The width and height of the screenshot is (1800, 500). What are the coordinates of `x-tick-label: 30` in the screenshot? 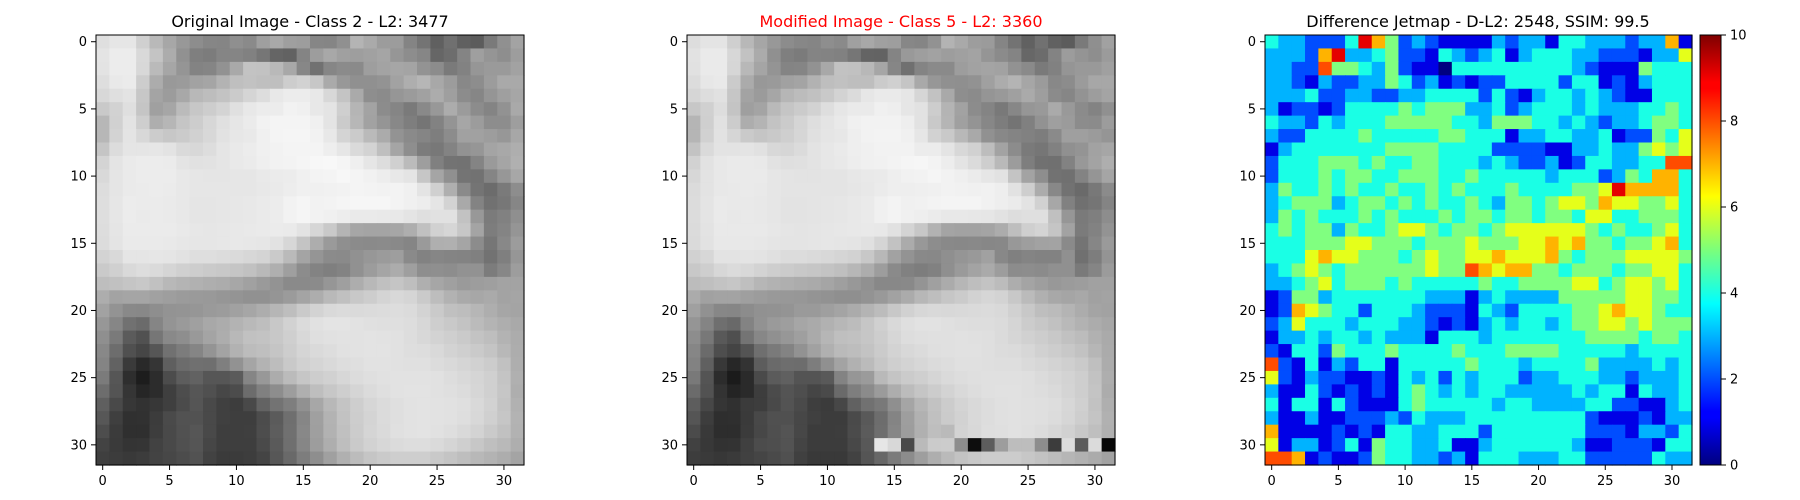 It's located at (1672, 481).